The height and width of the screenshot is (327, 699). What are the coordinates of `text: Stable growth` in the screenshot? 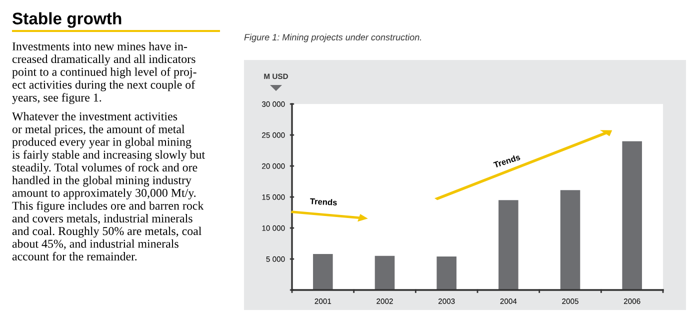 It's located at (67, 20).